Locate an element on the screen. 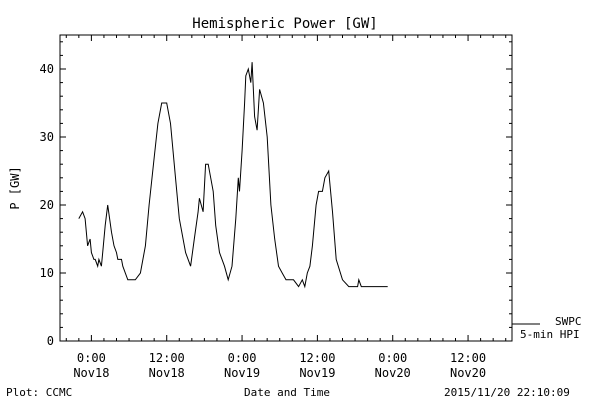 The height and width of the screenshot is (400, 600). y-tick-label: 20 is located at coordinates (47, 205).